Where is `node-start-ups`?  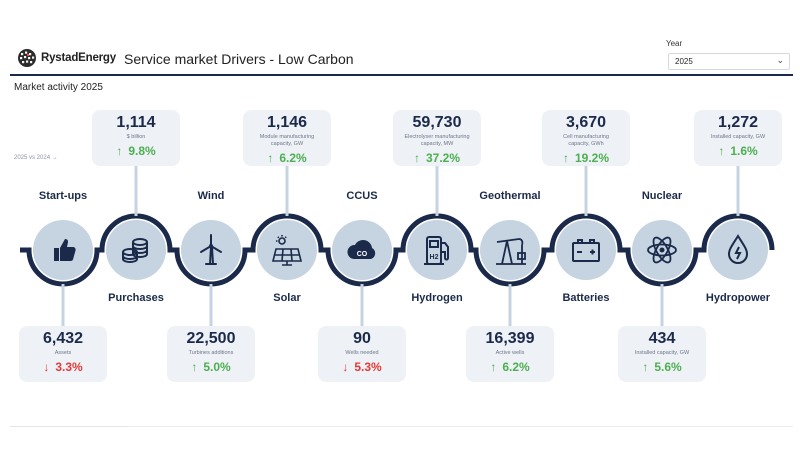 node-start-ups is located at coordinates (63, 250).